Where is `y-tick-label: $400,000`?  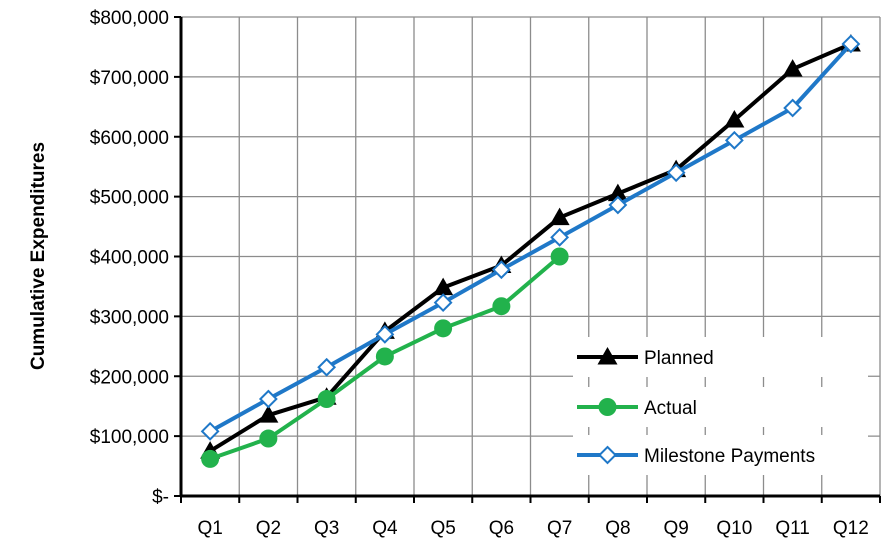 y-tick-label: $400,000 is located at coordinates (129, 258).